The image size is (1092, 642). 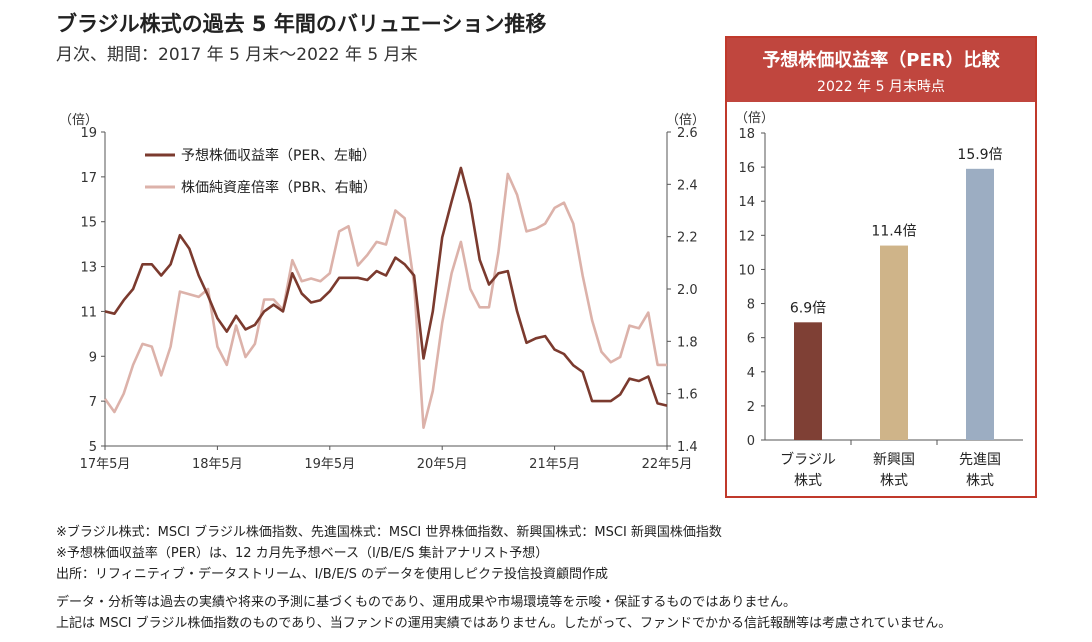 I want to click on bar-value-label: 11.4倍, so click(x=893, y=232).